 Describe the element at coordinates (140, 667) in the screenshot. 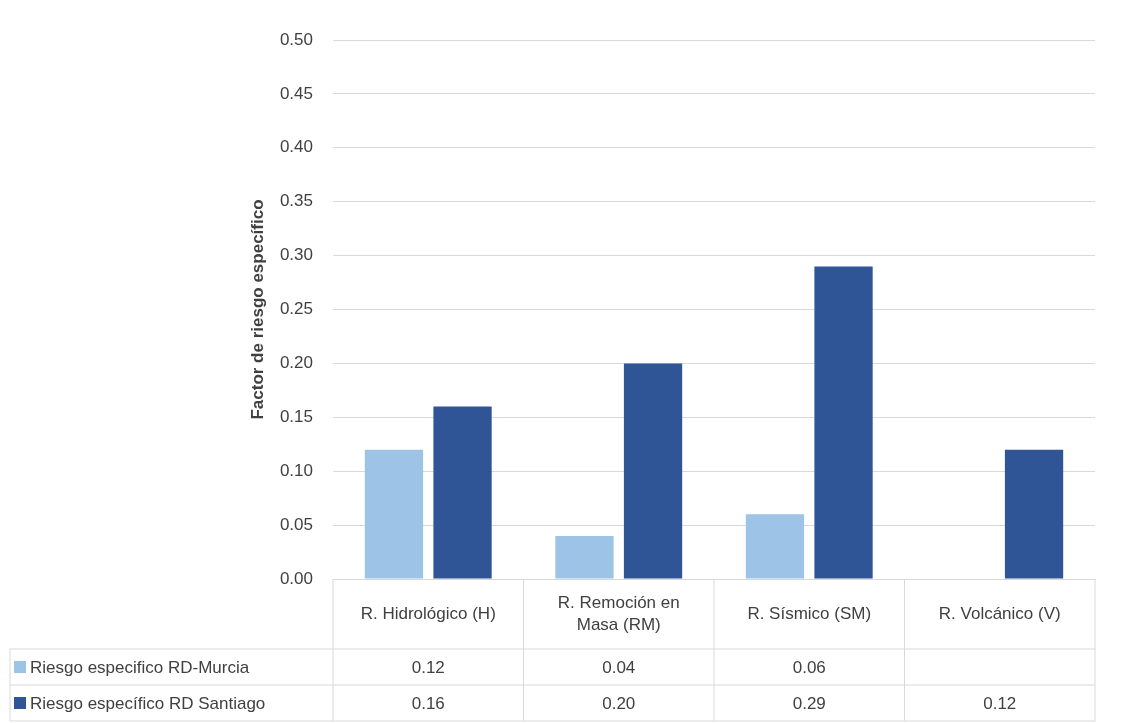

I see `legend-label: Riesgo especifico RD-Murcia` at that location.